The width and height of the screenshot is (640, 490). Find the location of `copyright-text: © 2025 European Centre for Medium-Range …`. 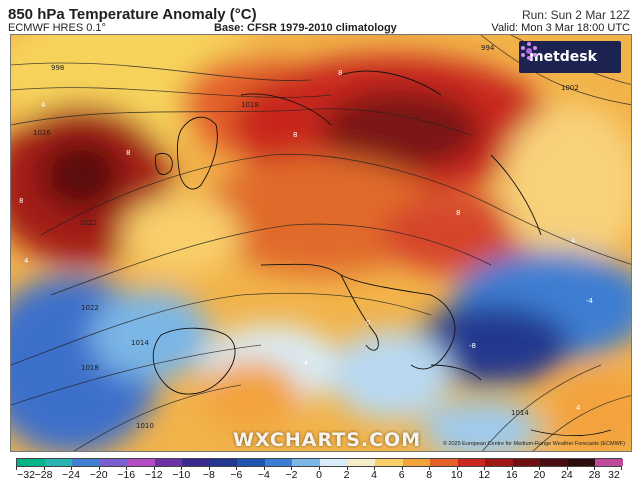

copyright-text: © 2025 European Centre for Medium-Range … is located at coordinates (533, 444).